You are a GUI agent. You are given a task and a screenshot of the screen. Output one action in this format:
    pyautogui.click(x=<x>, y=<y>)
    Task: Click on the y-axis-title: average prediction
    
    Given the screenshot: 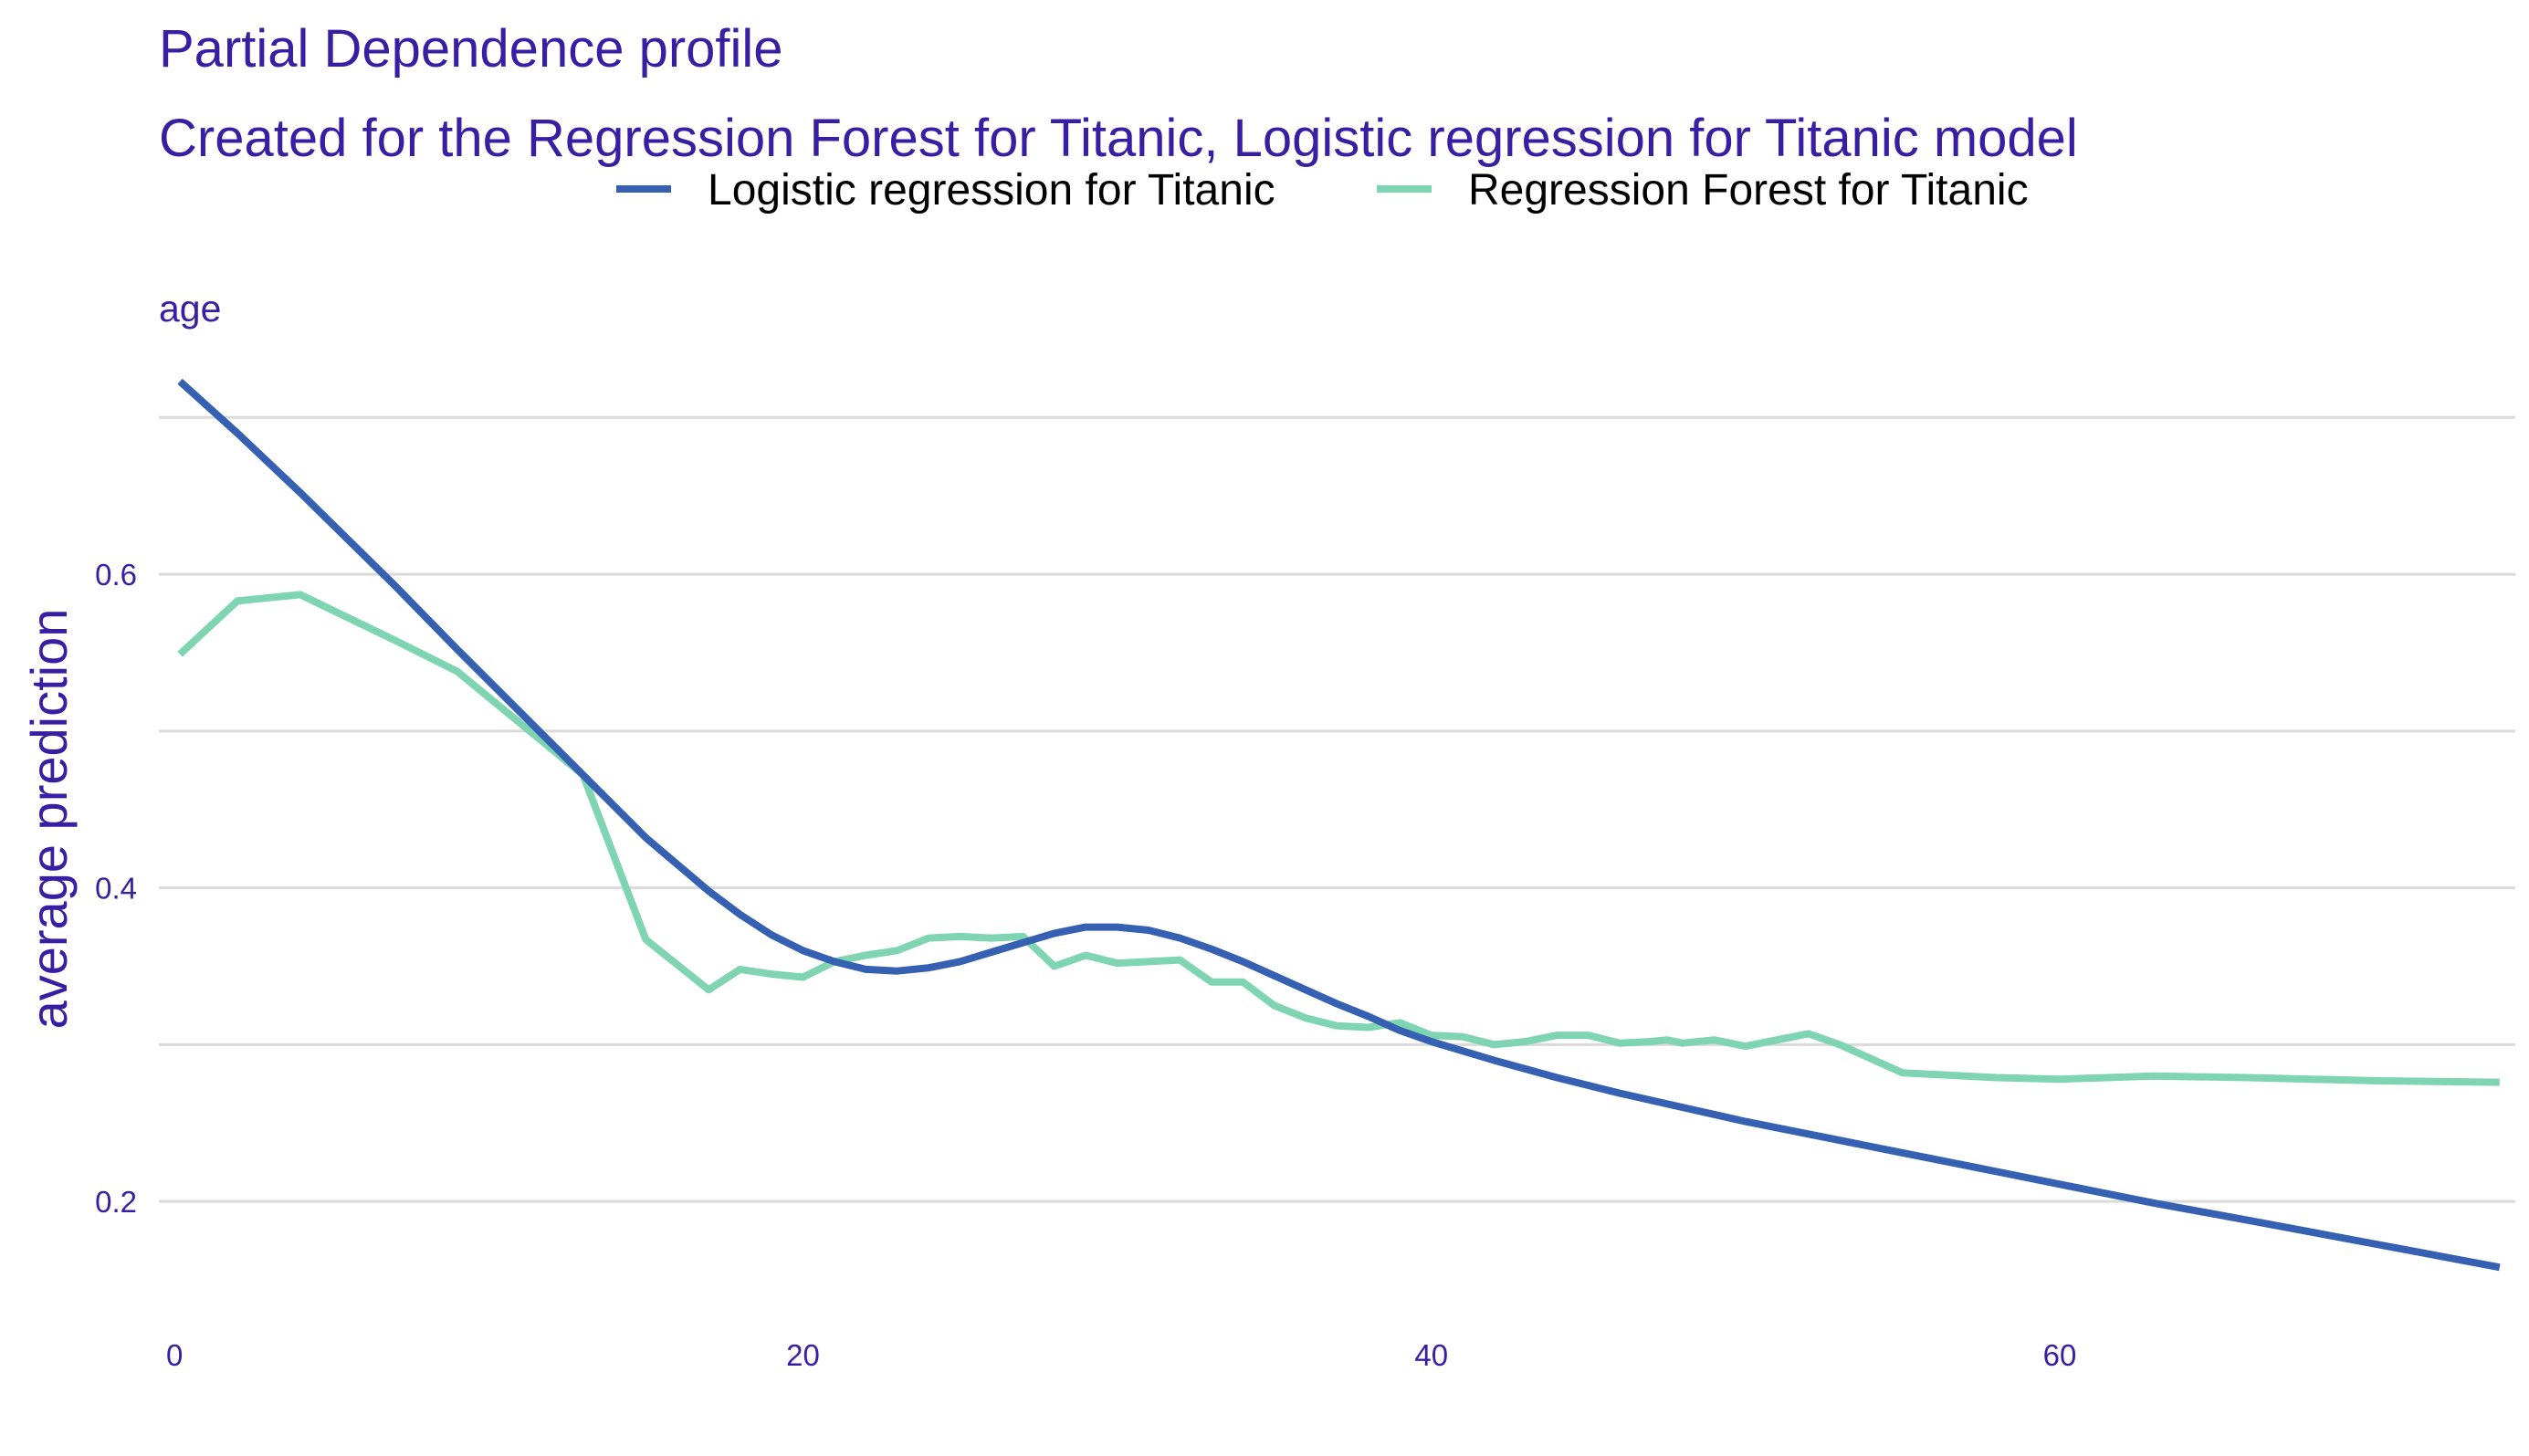 What is the action you would take?
    pyautogui.click(x=49, y=820)
    